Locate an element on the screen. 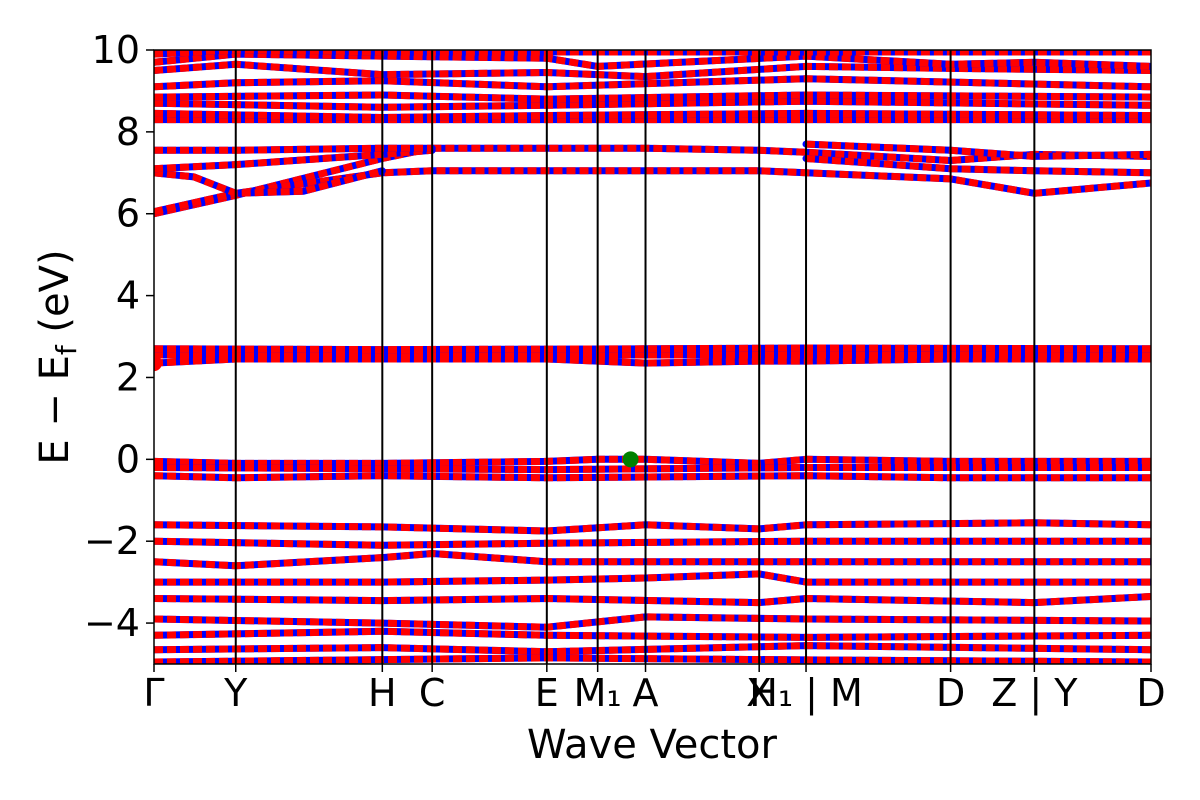 The width and height of the screenshot is (1200, 800). band-1-2-line is located at coordinates (652, 104).